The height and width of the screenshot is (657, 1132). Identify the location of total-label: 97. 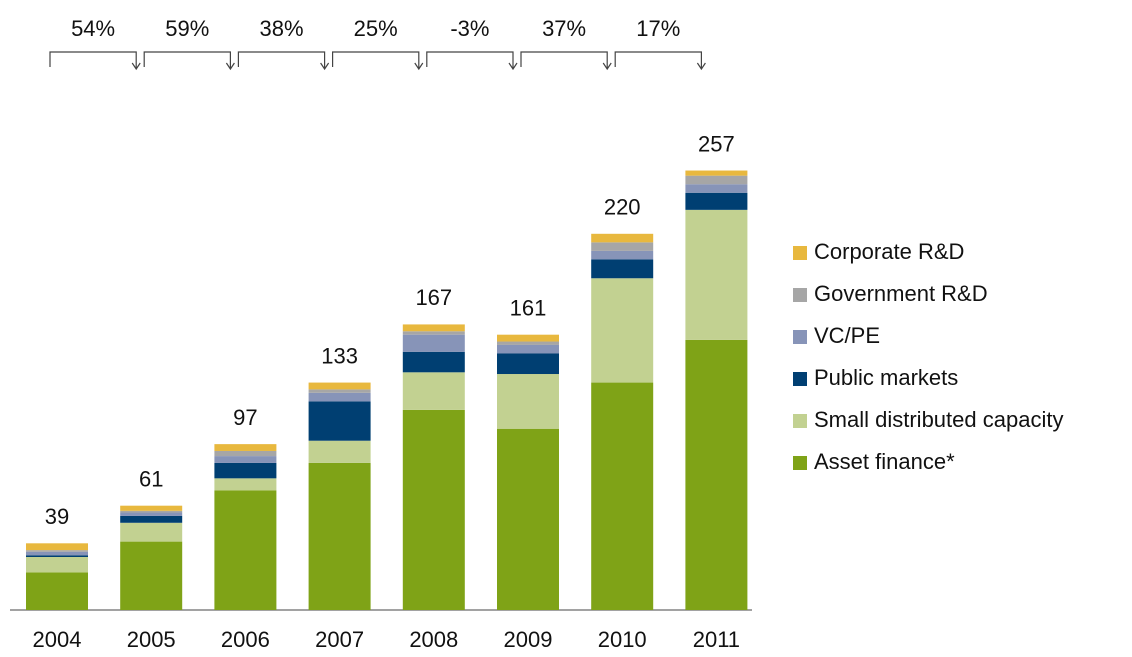
(245, 417).